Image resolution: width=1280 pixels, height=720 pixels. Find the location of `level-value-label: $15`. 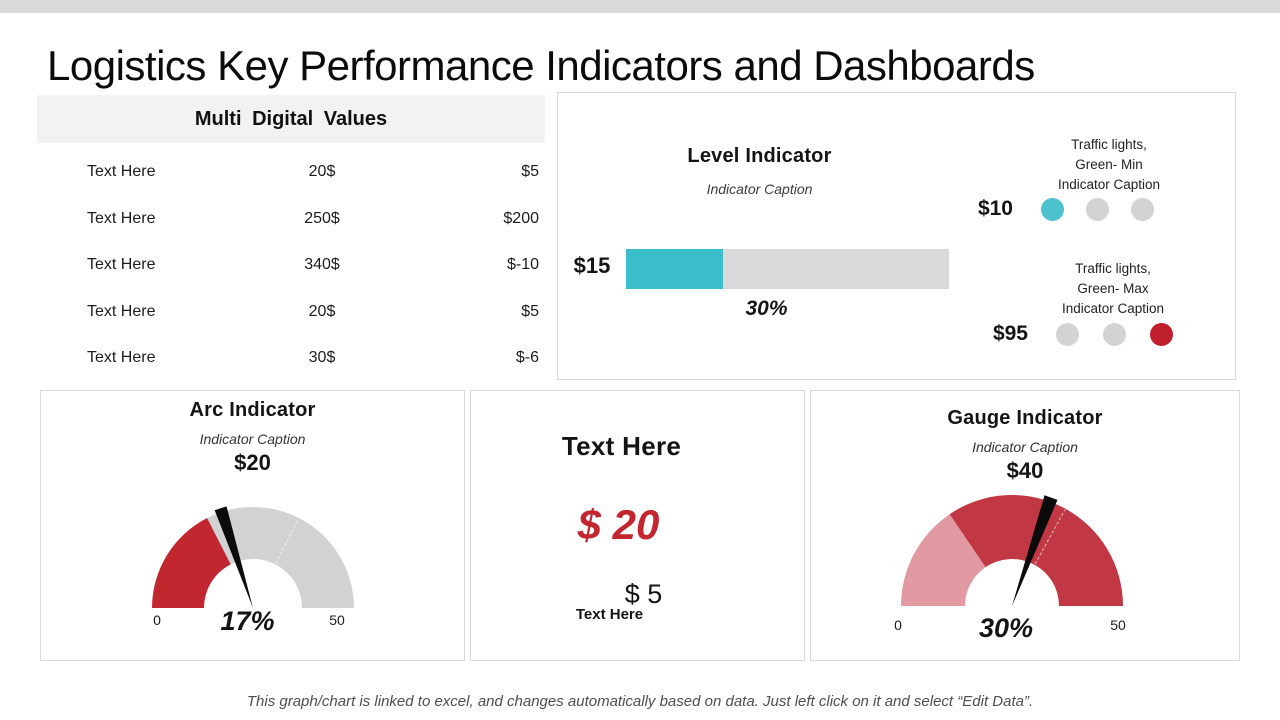

level-value-label: $15 is located at coordinates (592, 265).